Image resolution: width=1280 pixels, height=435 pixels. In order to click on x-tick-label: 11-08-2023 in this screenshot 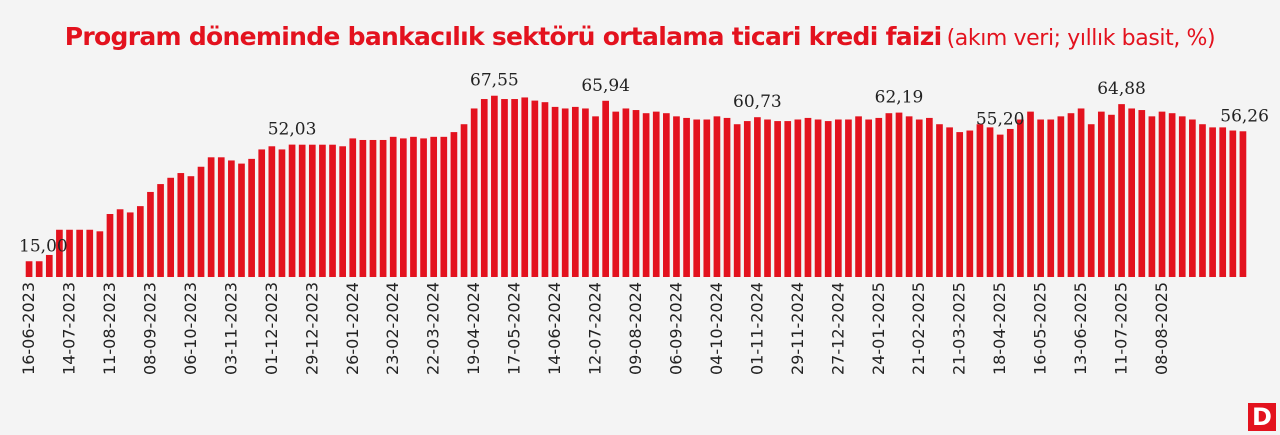, I will do `click(109, 328)`.